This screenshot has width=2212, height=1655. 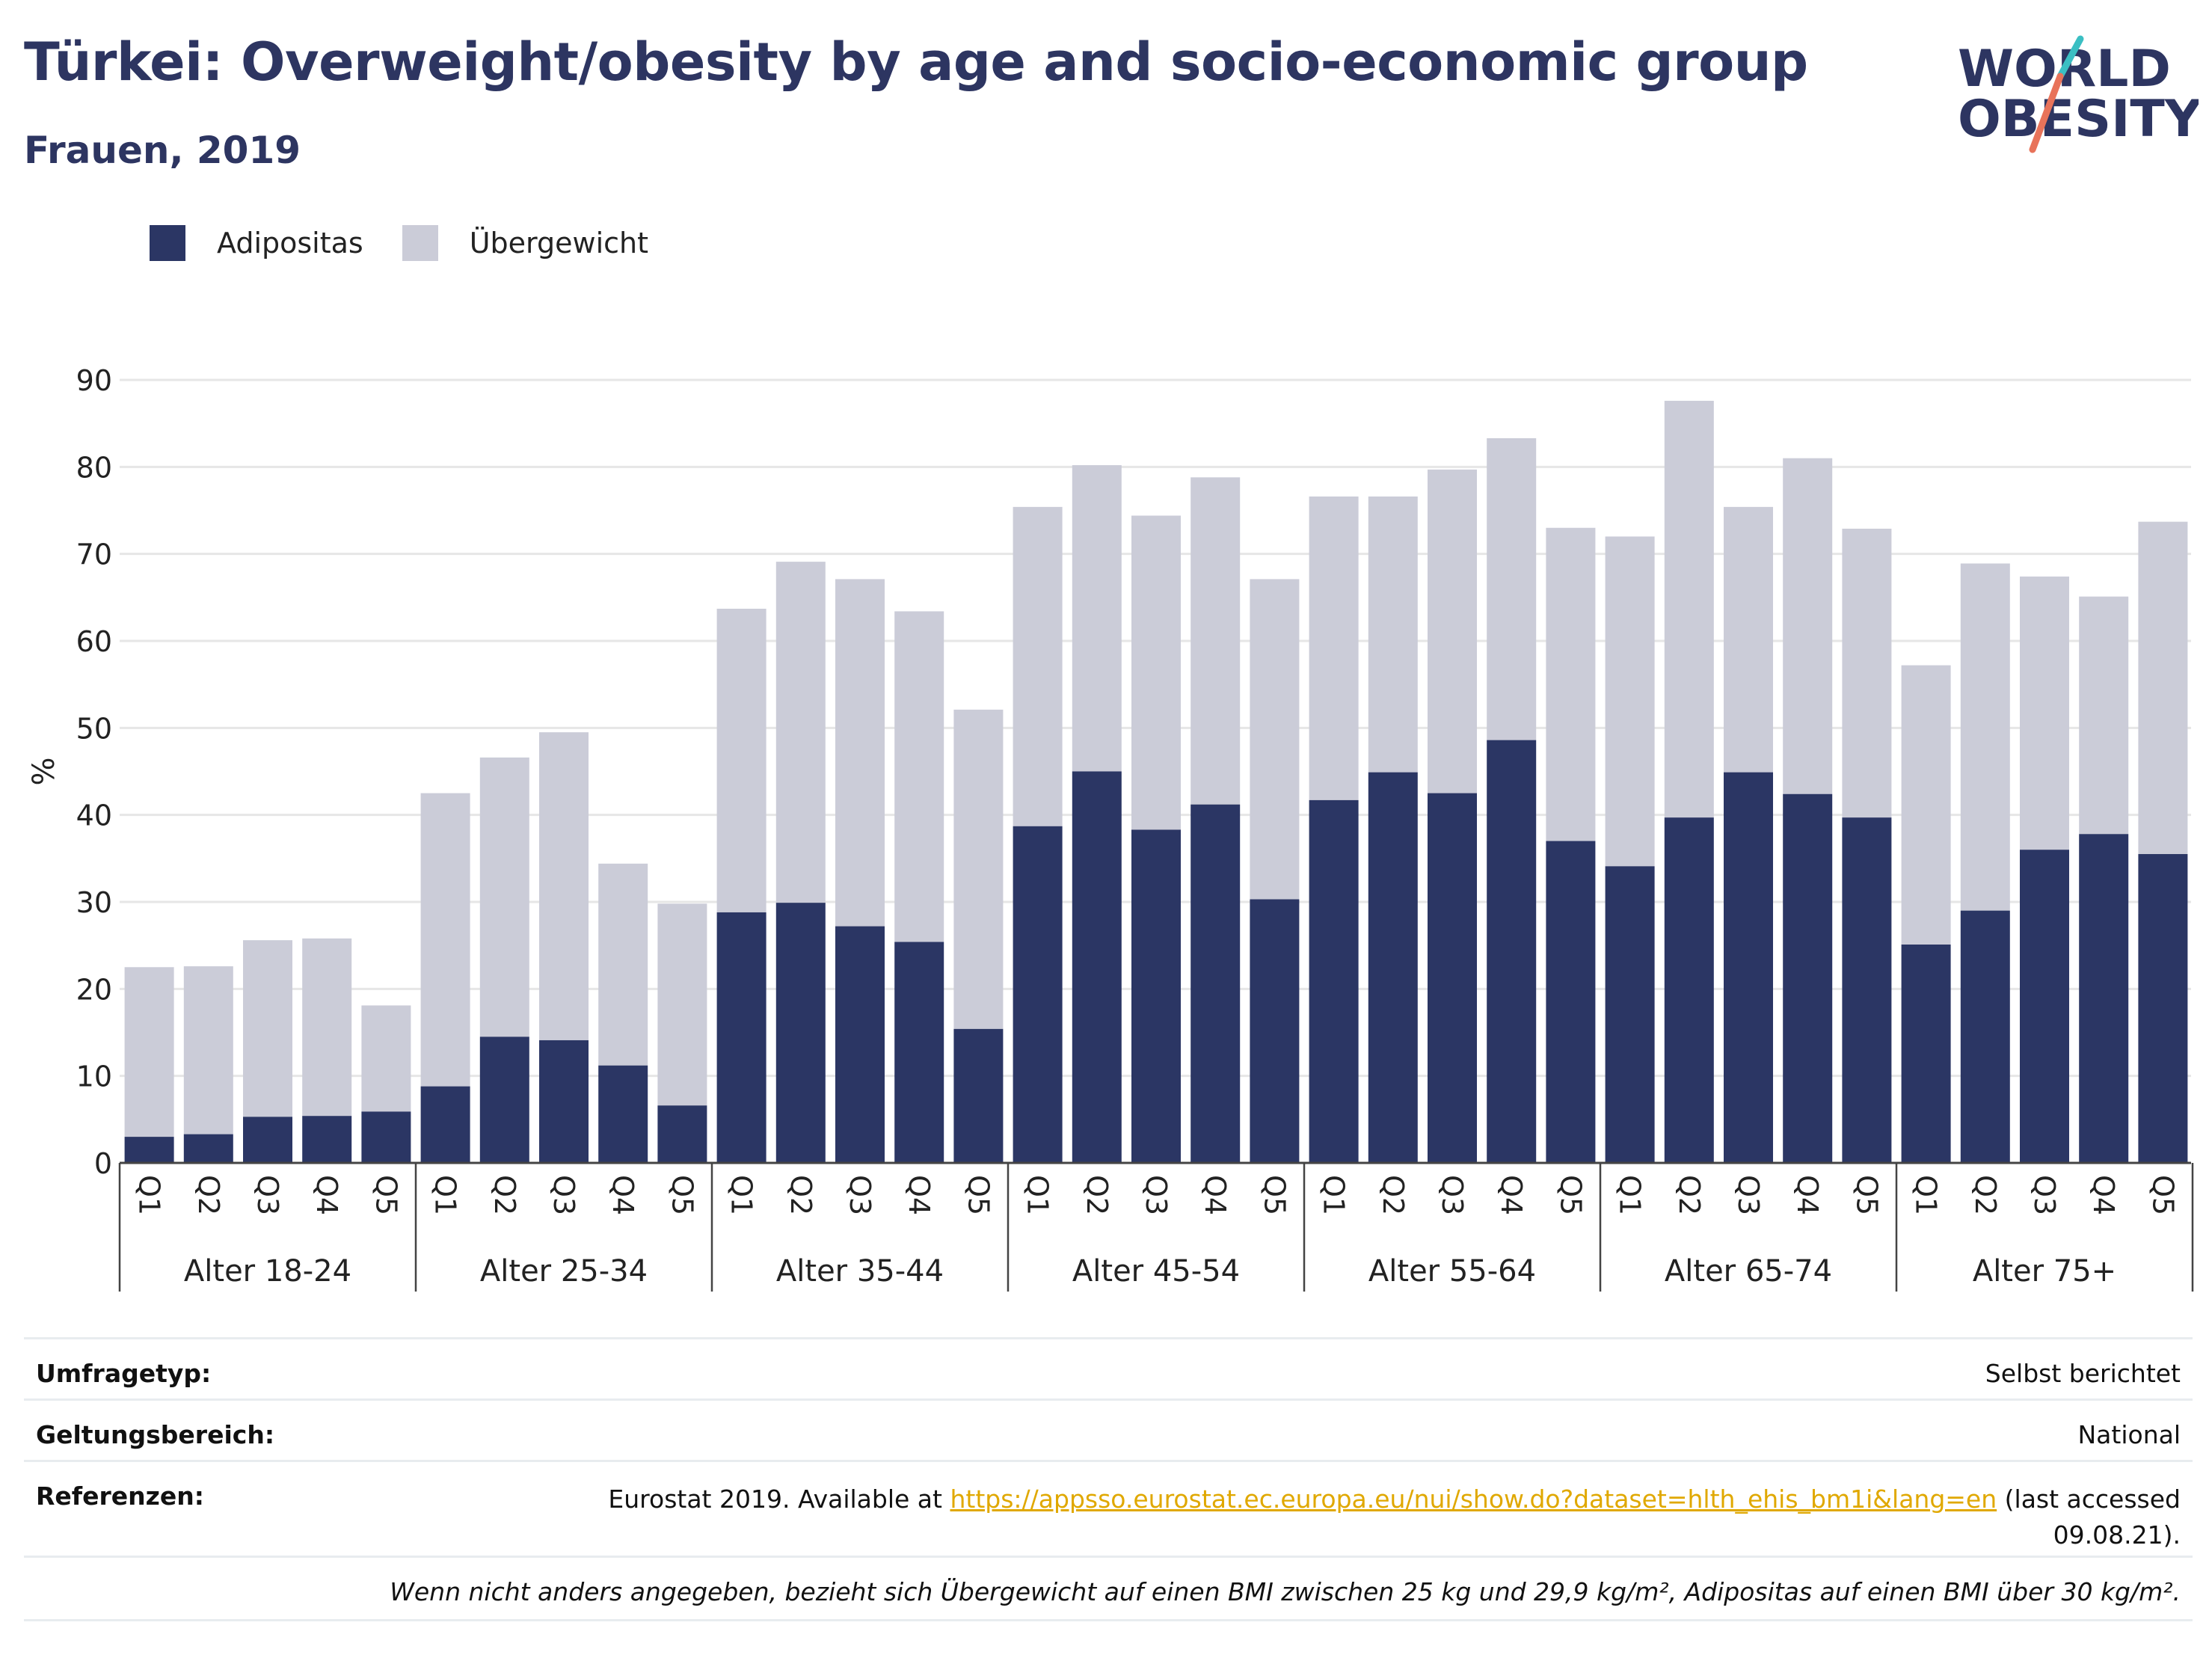 What do you see at coordinates (94, 1076) in the screenshot?
I see `y-tick-label: 10` at bounding box center [94, 1076].